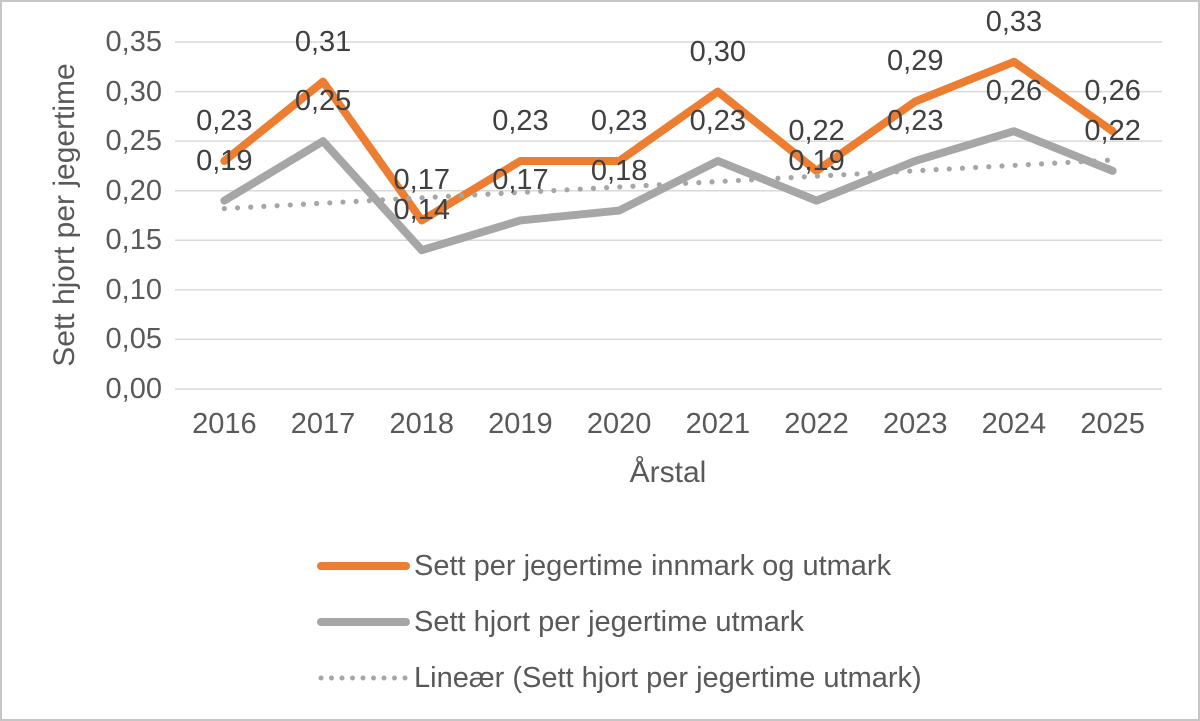 This screenshot has width=1200, height=721. What do you see at coordinates (718, 51) in the screenshot?
I see `data-label: 0,30` at bounding box center [718, 51].